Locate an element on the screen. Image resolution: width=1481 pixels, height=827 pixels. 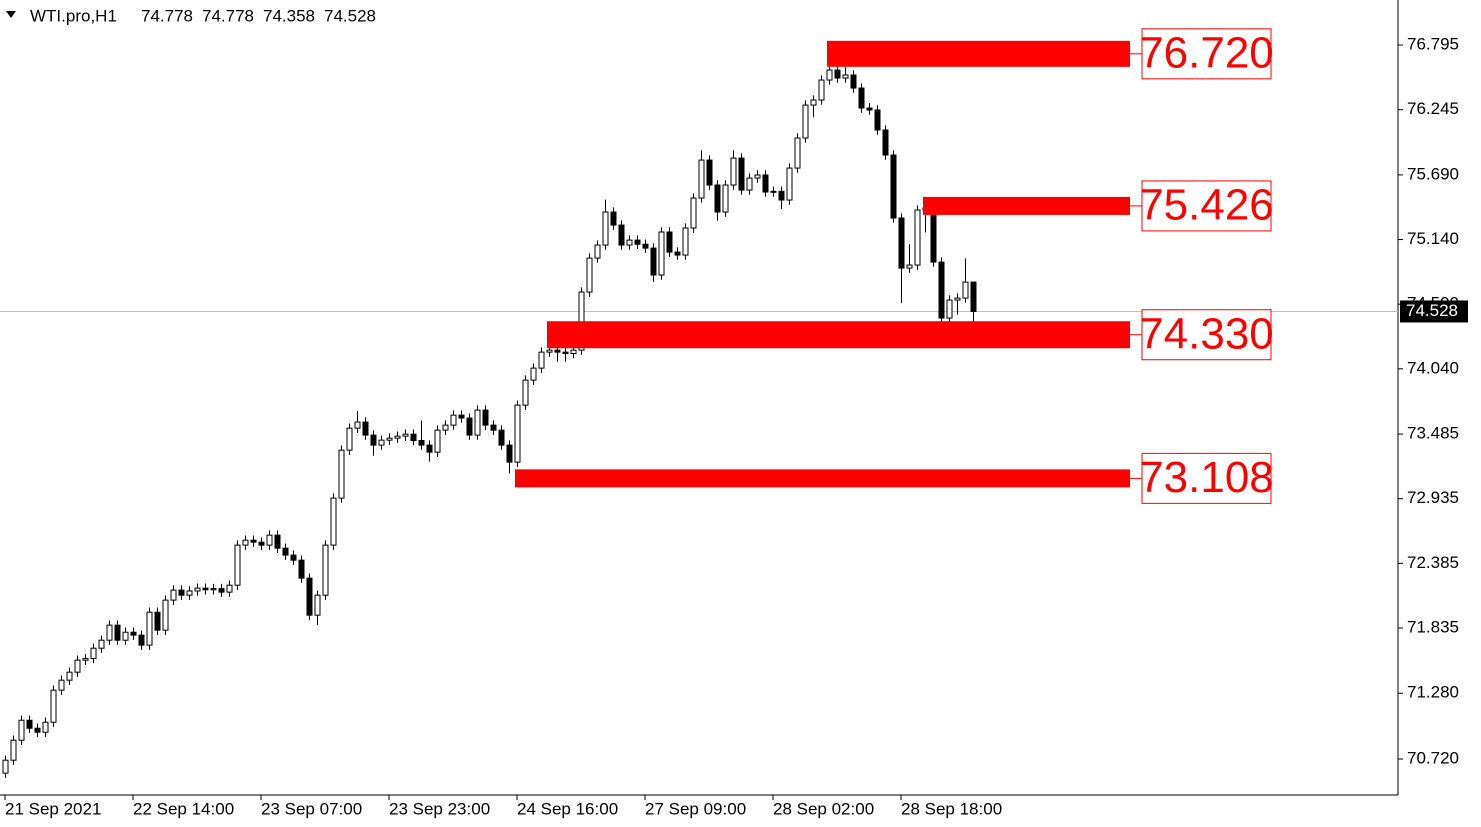
x-tick-label: 28 Sep 02:00 is located at coordinates (823, 808).